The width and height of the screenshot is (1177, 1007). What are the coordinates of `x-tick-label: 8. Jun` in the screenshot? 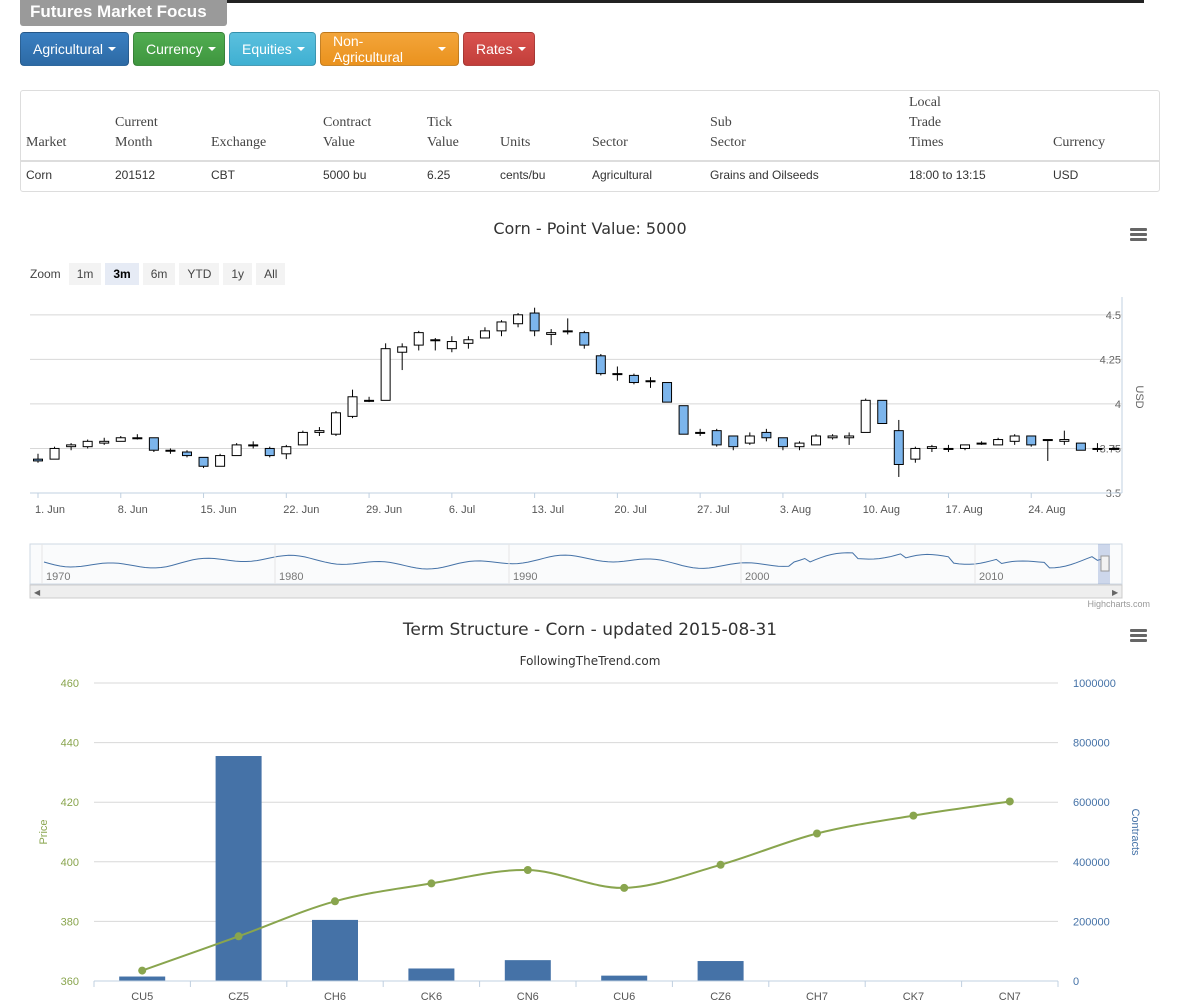 It's located at (133, 510).